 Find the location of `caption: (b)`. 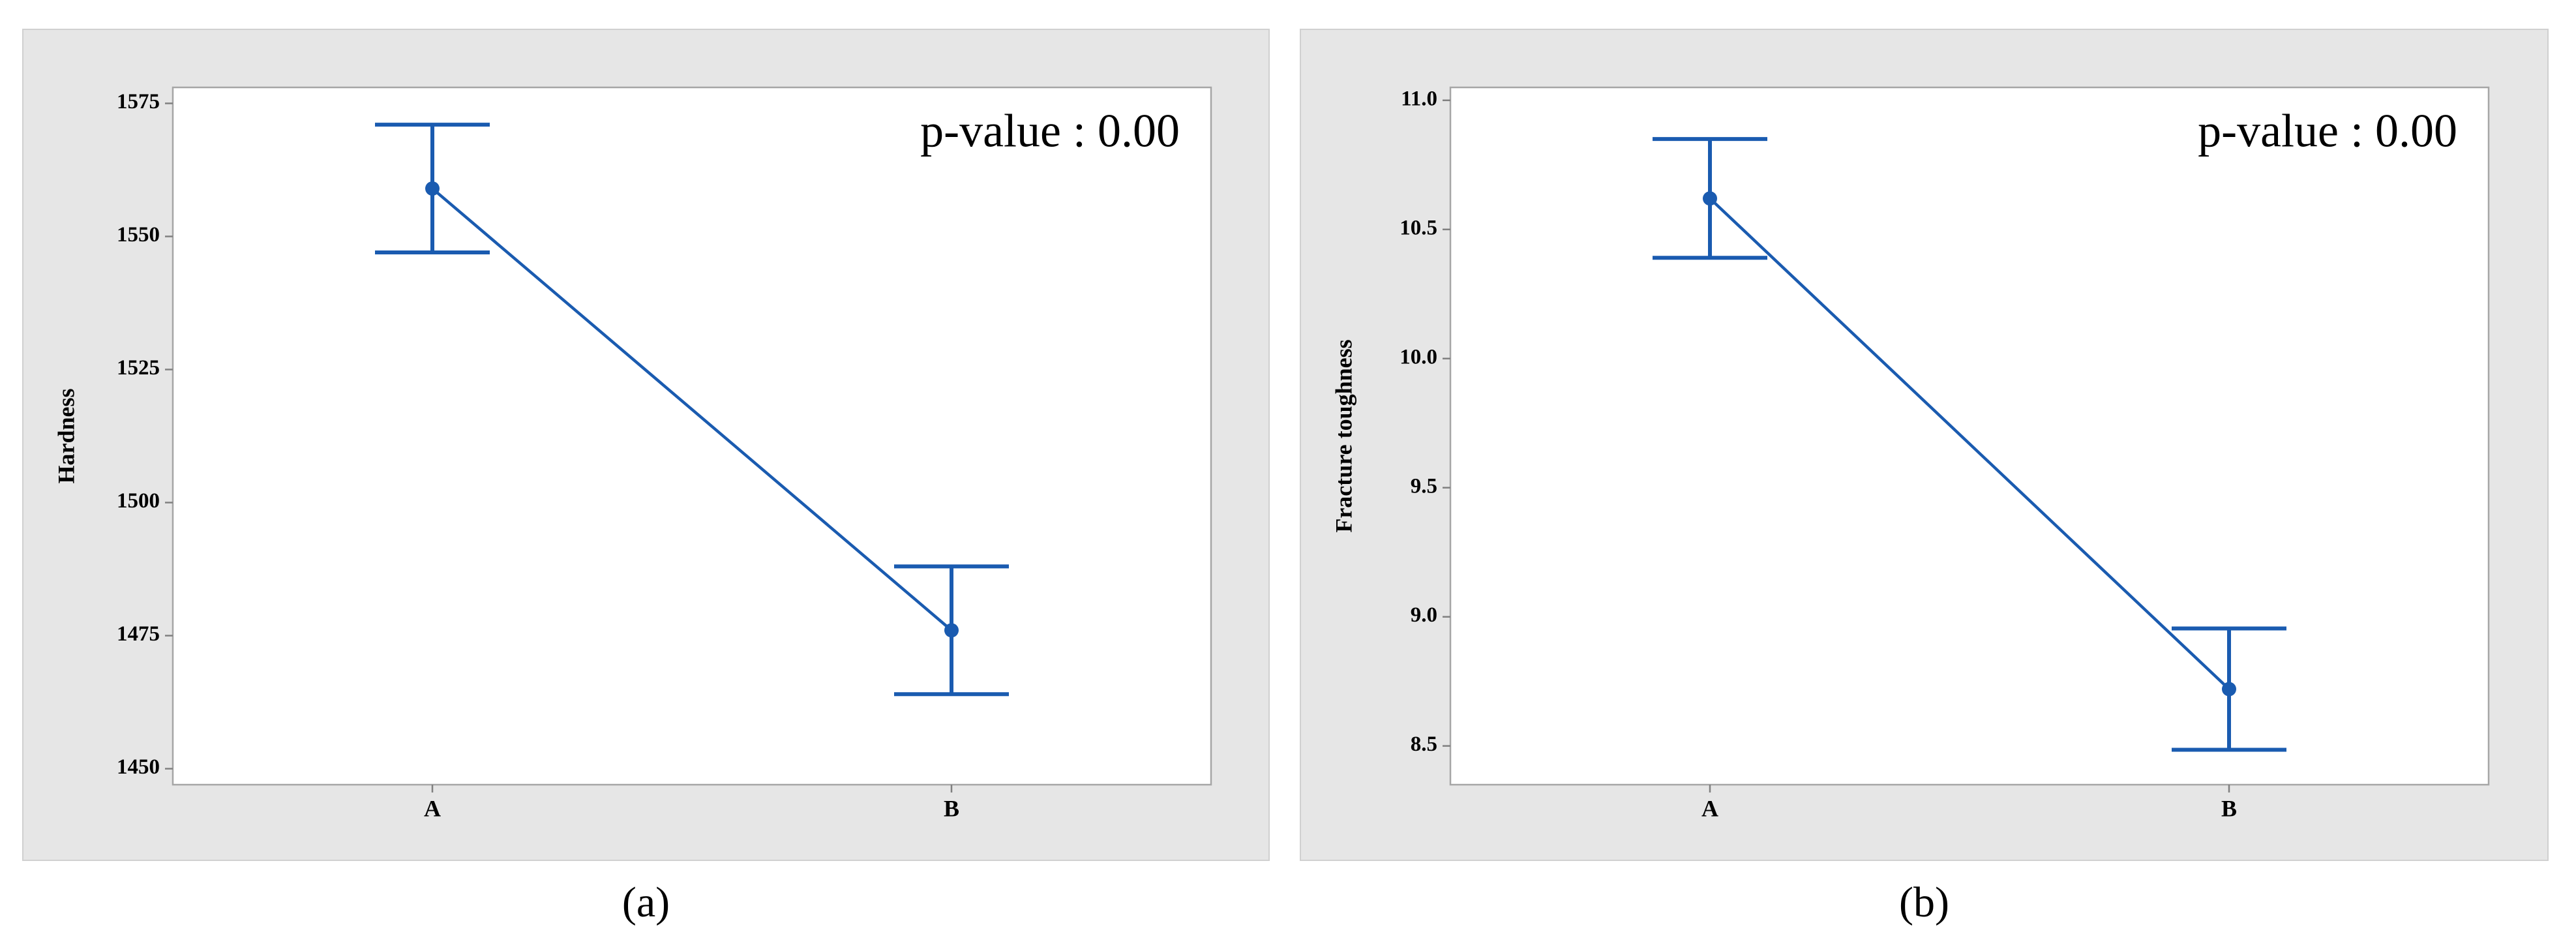

caption: (b) is located at coordinates (1924, 902).